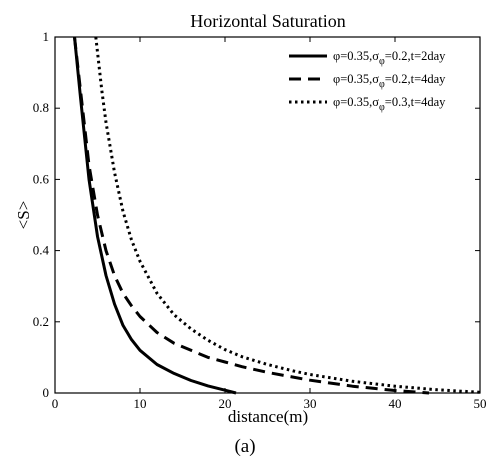 The height and width of the screenshot is (461, 490). What do you see at coordinates (389, 104) in the screenshot?
I see `legend-label-3: φ=0.35,σφ=0.3,t=4day` at bounding box center [389, 104].